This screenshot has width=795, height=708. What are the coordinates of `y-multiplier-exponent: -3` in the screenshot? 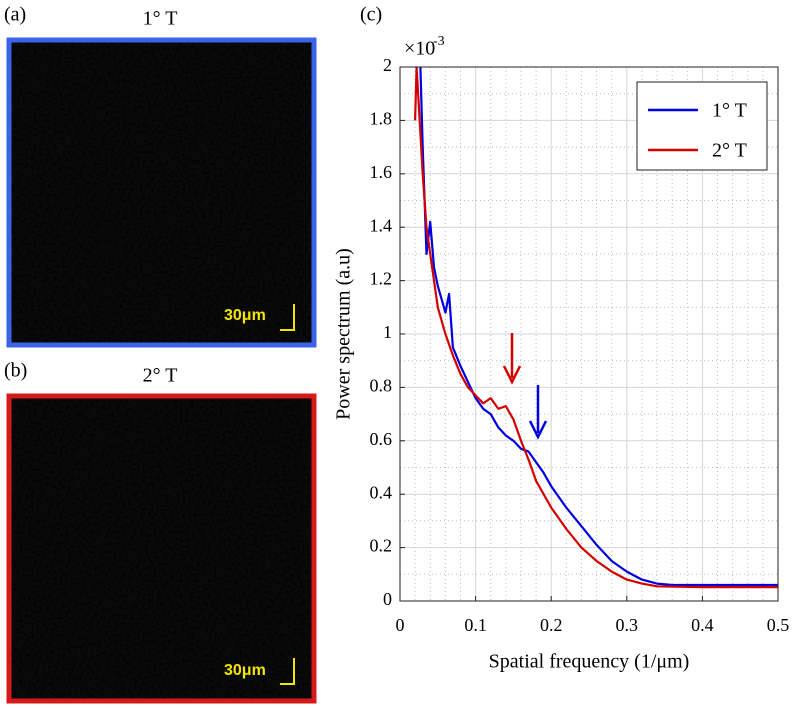 It's located at (439, 41).